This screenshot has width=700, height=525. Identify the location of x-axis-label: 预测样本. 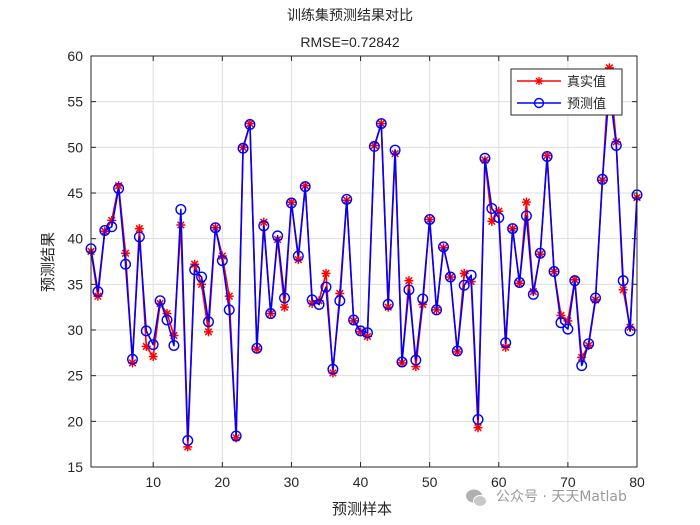
(362, 509).